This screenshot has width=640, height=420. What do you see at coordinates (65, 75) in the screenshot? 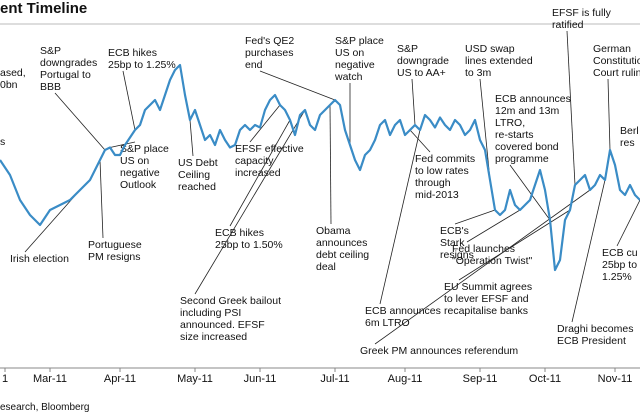
I see `annotation-text: Portugal to` at bounding box center [65, 75].